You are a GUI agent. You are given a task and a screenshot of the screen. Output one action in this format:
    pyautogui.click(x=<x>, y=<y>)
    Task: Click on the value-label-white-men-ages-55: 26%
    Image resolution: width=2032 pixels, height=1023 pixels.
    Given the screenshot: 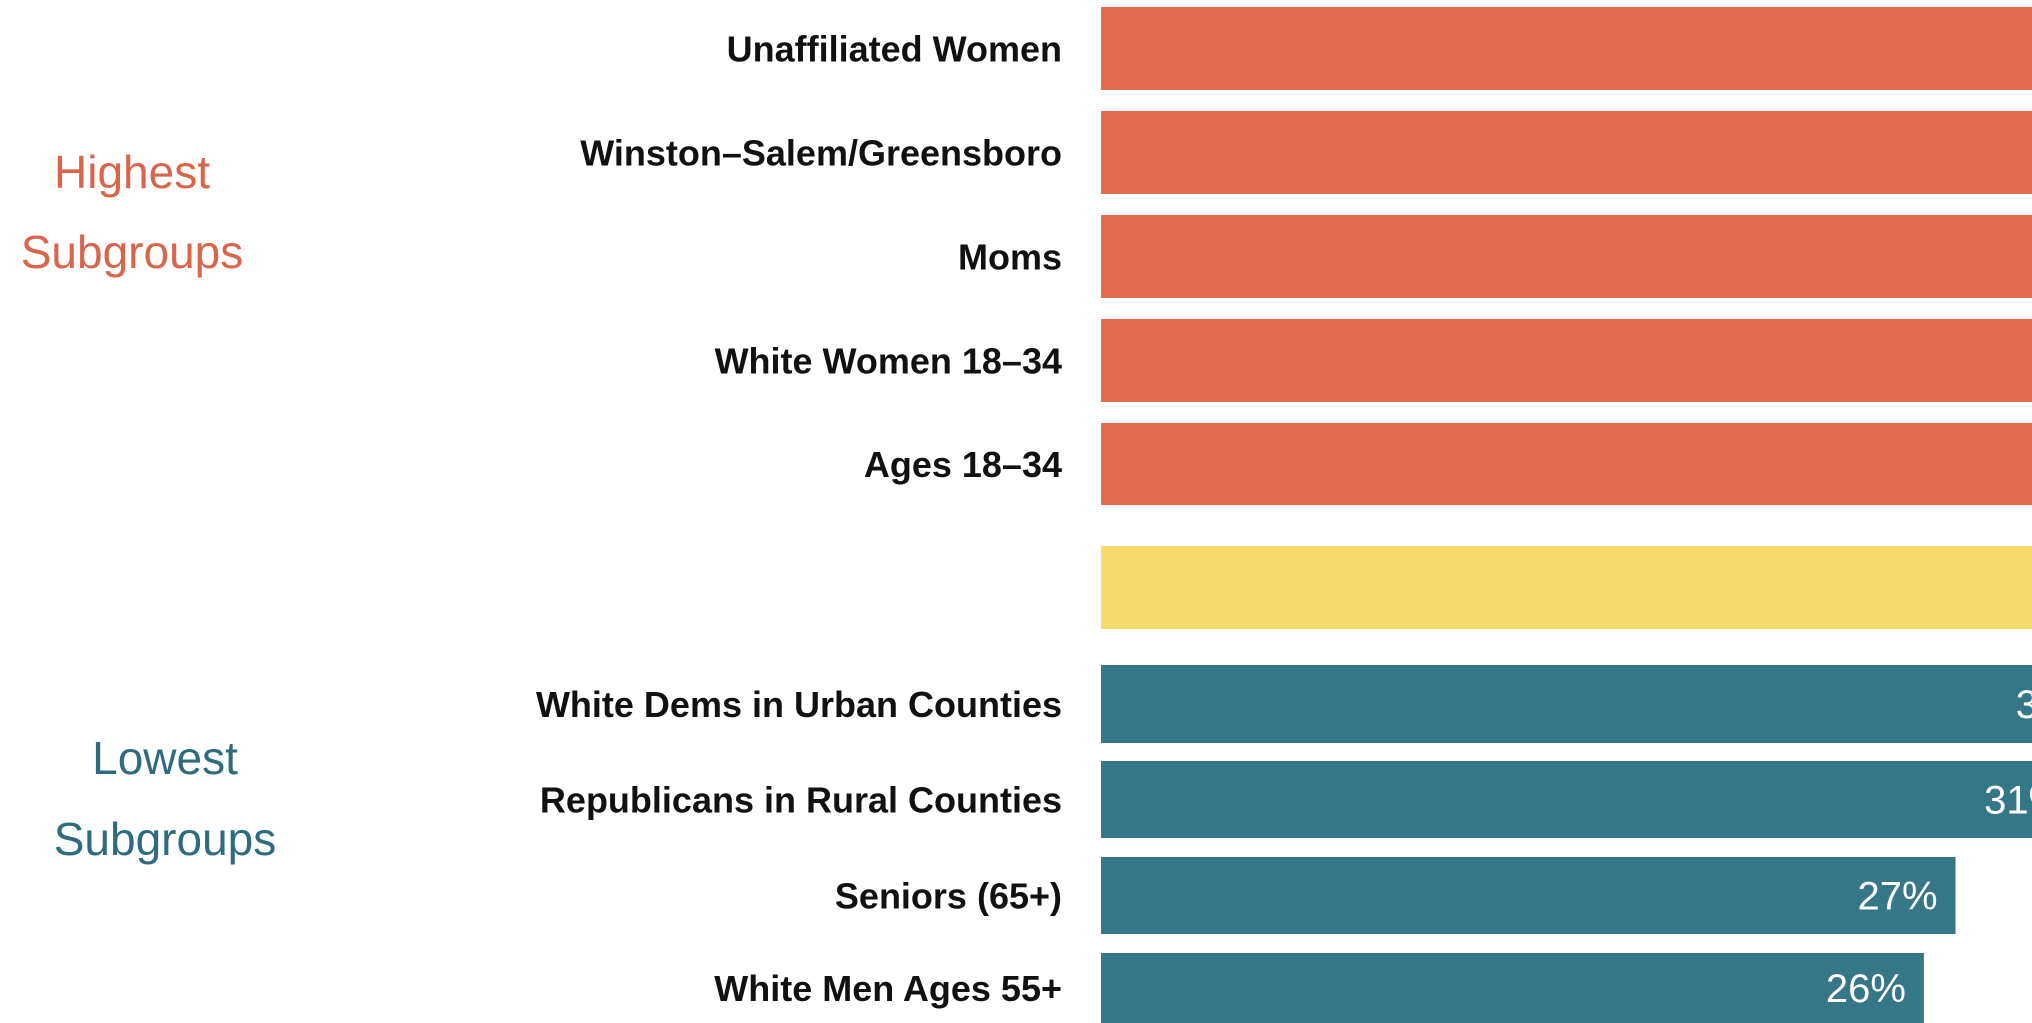 What is the action you would take?
    pyautogui.click(x=1866, y=989)
    